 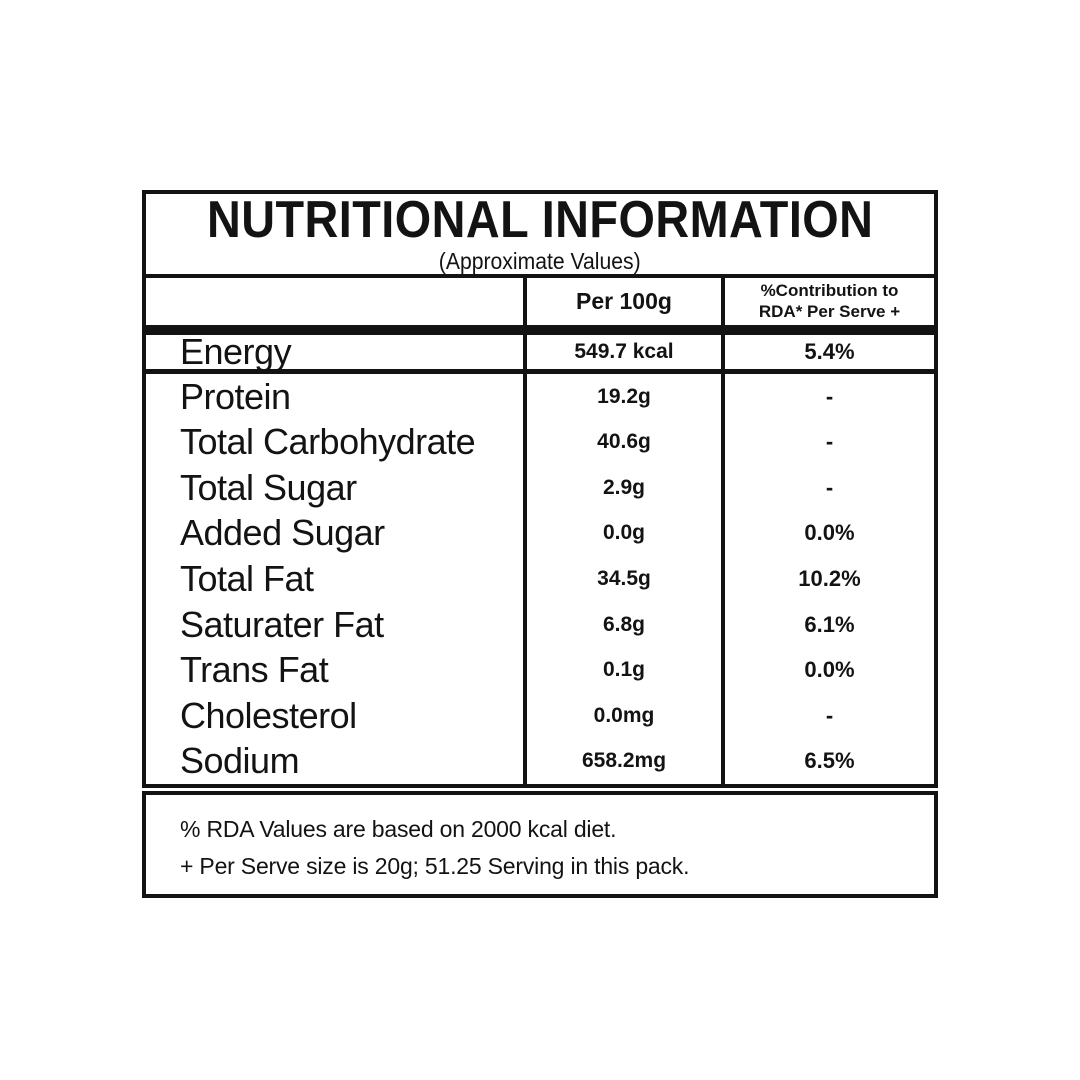 What do you see at coordinates (829, 291) in the screenshot?
I see `header-rda-line1: %Contribution to` at bounding box center [829, 291].